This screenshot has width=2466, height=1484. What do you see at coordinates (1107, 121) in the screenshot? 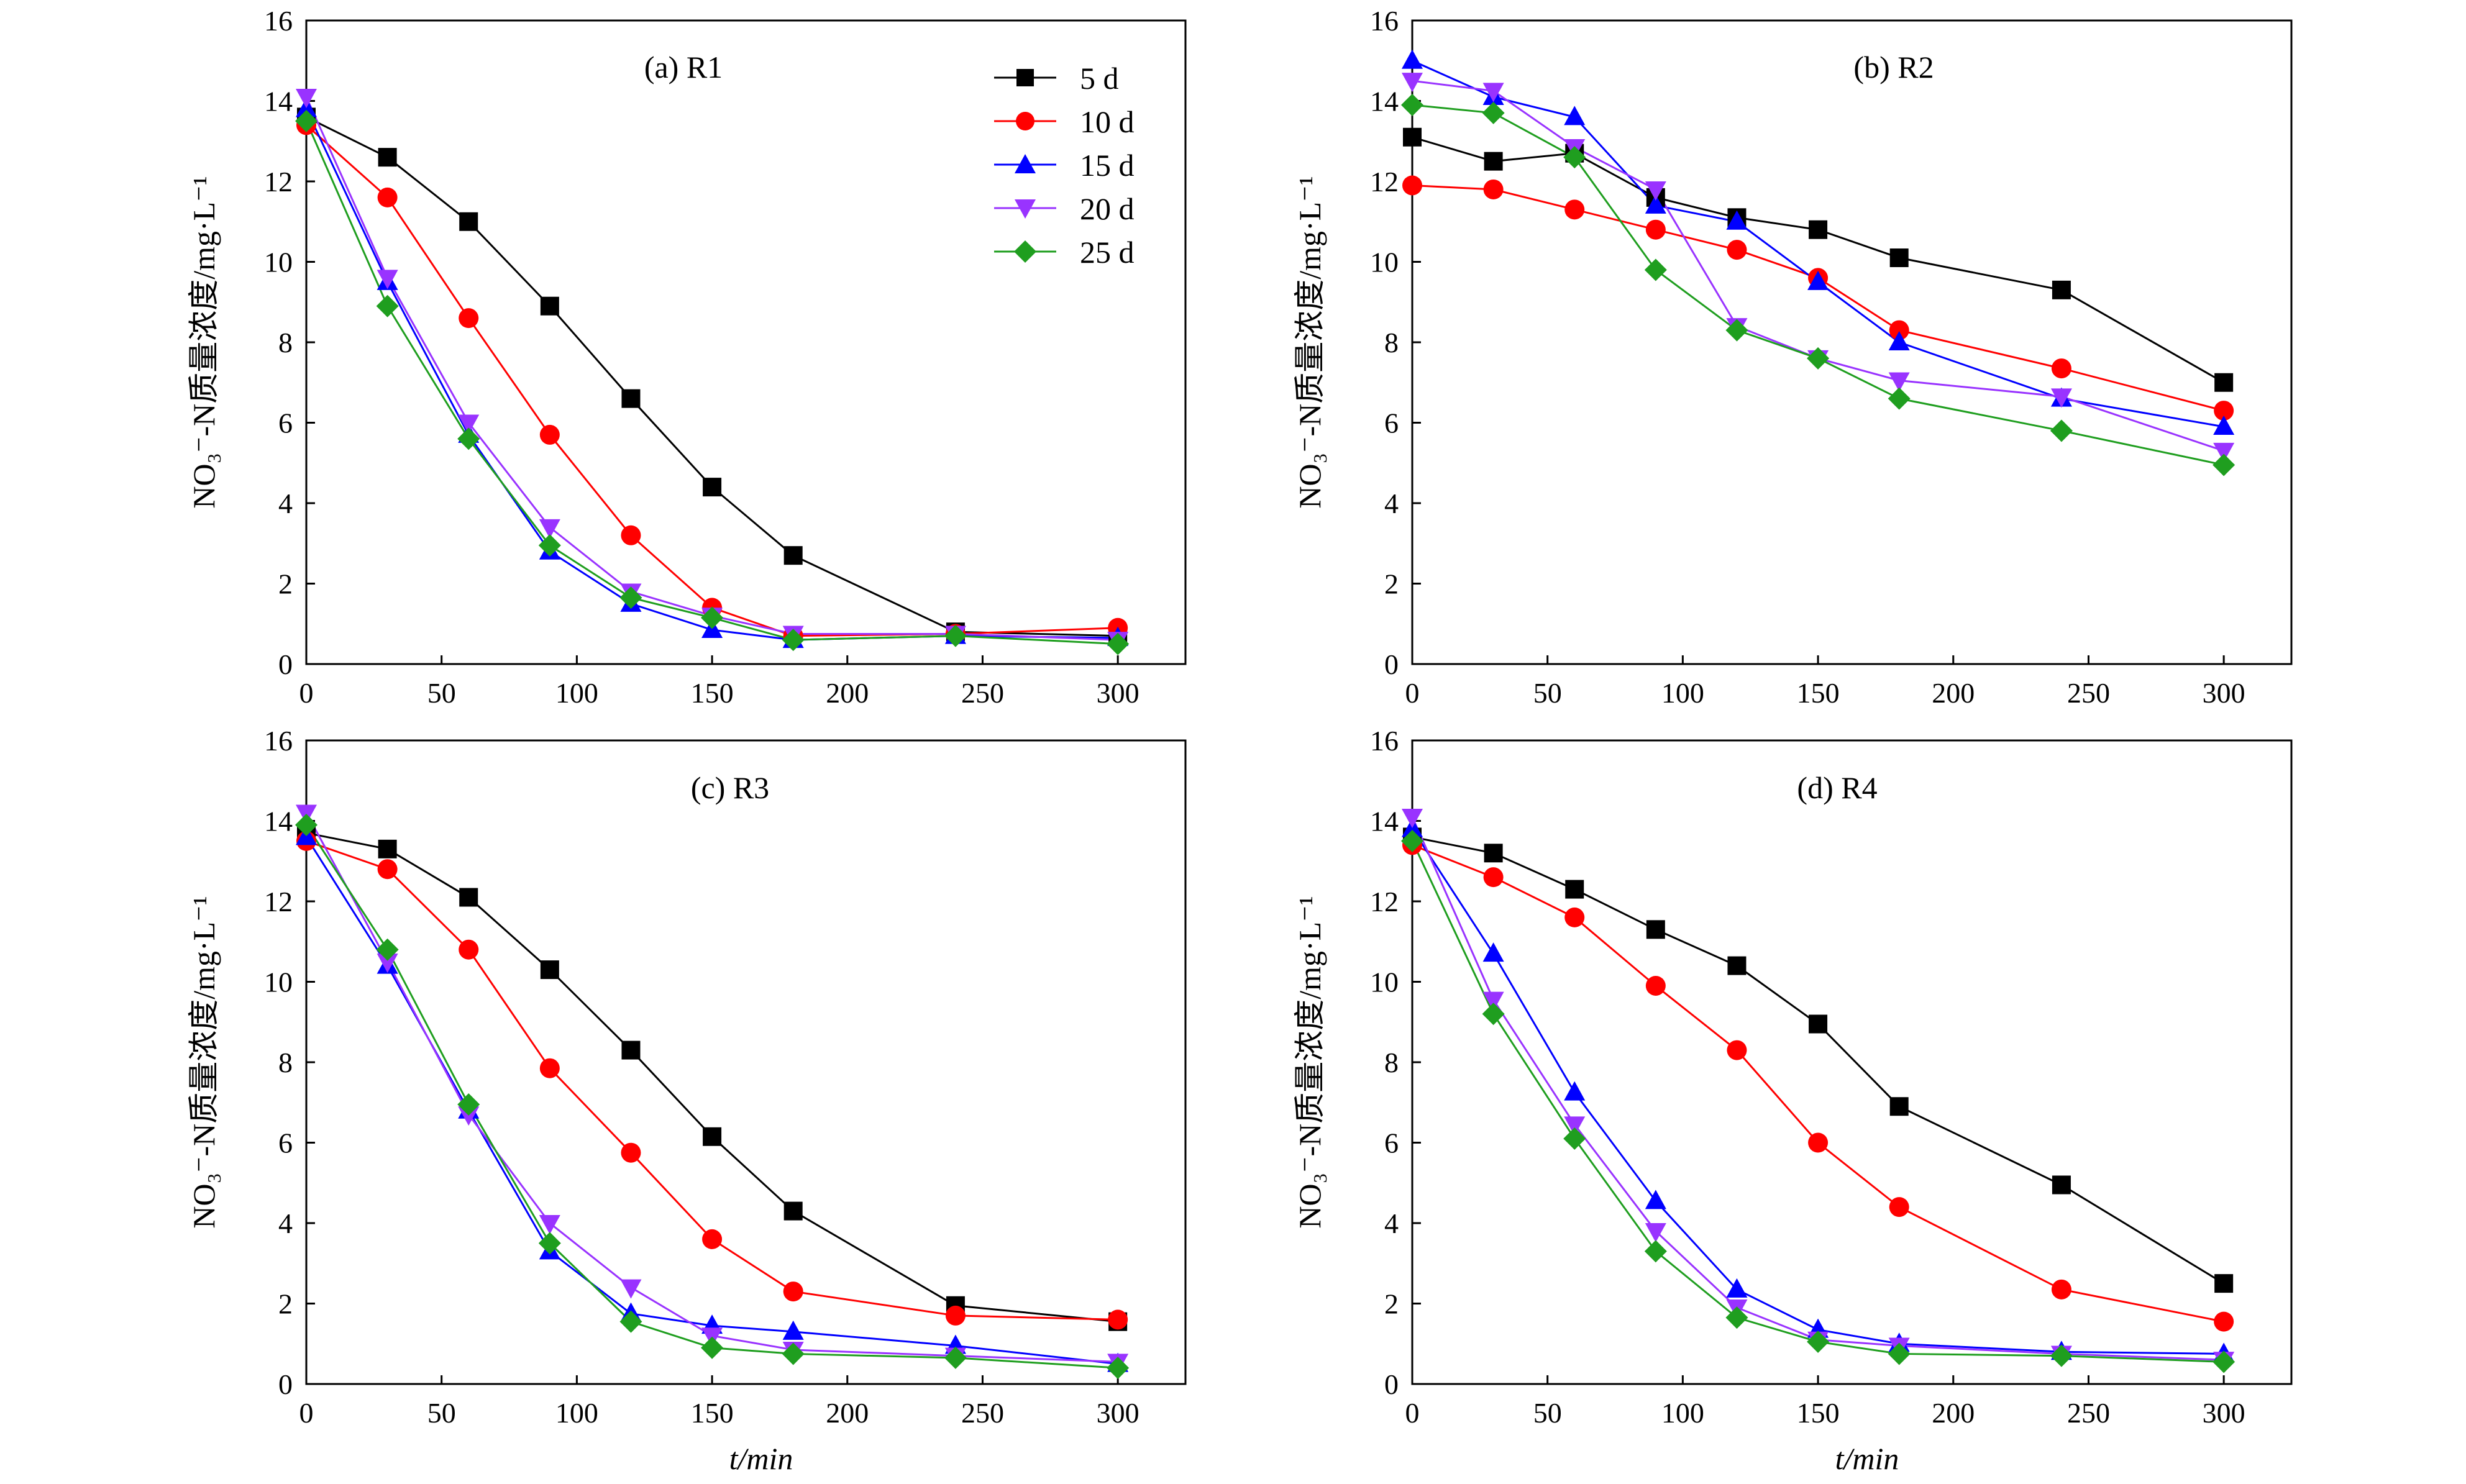
I see `legend-label: 10 d` at bounding box center [1107, 121].